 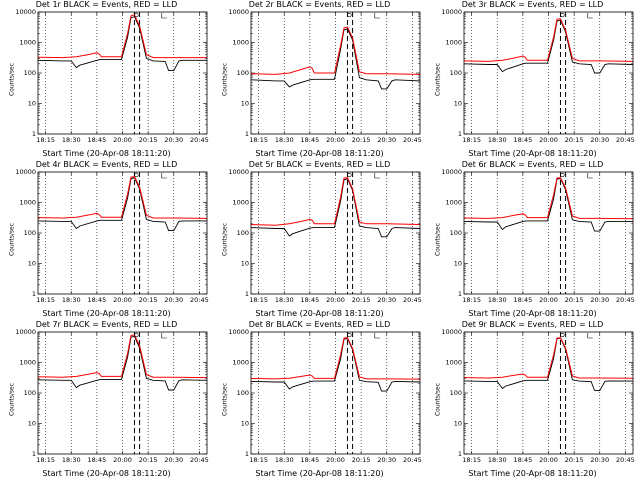 I want to click on panel-title: Det 3r BLACK = Events, RED = LLD, so click(x=532, y=4).